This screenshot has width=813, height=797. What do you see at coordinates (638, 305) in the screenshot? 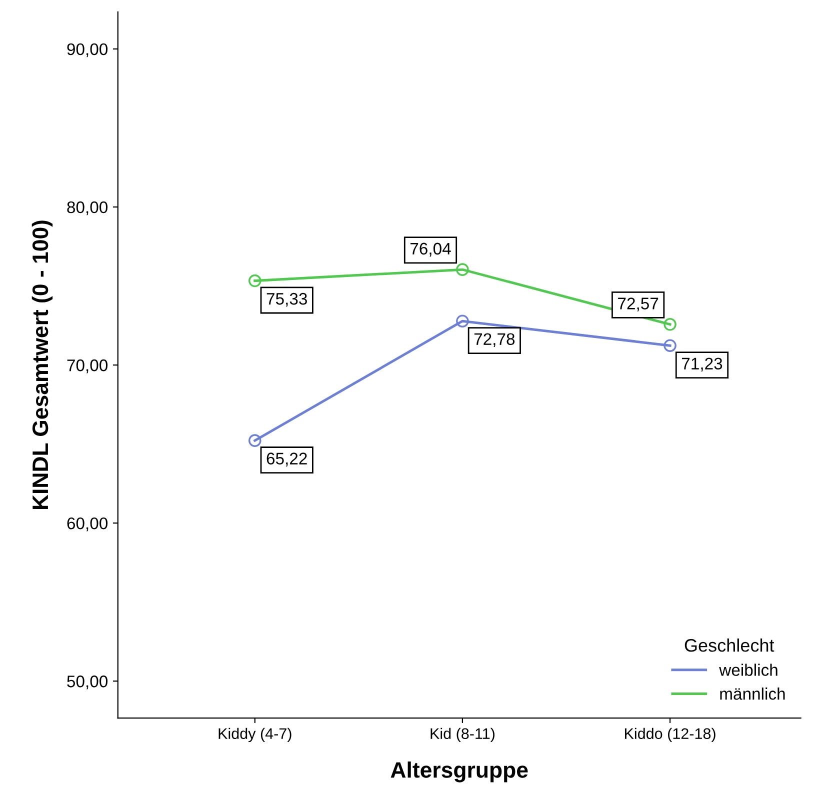
I see `data-label: 72,57` at bounding box center [638, 305].